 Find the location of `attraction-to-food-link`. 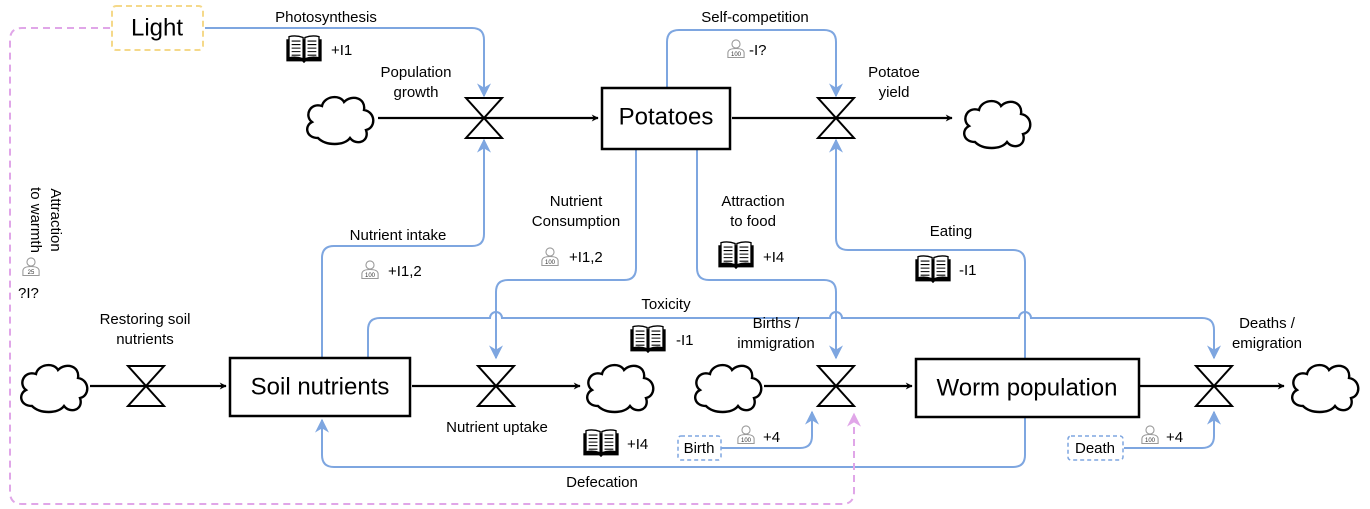

attraction-to-food-link is located at coordinates (769, 255).